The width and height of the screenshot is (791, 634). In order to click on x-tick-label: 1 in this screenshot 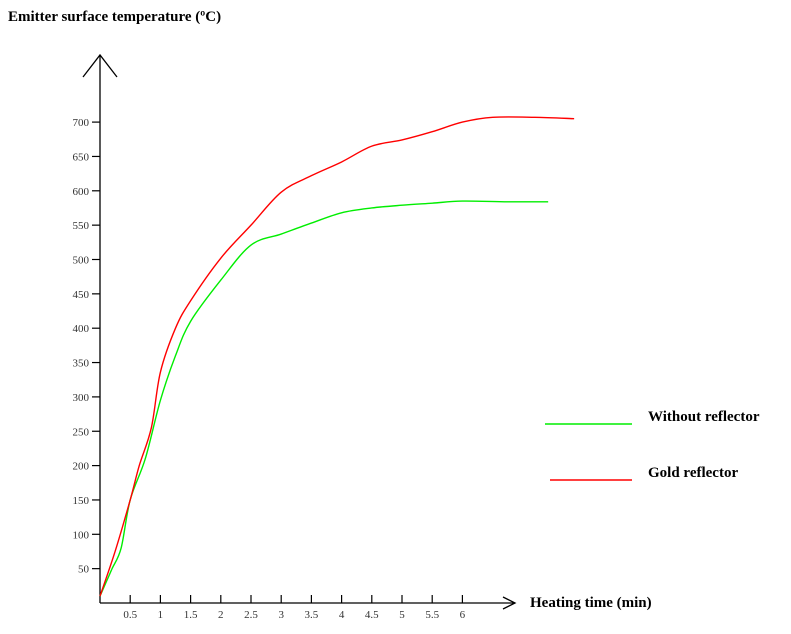, I will do `click(161, 615)`.